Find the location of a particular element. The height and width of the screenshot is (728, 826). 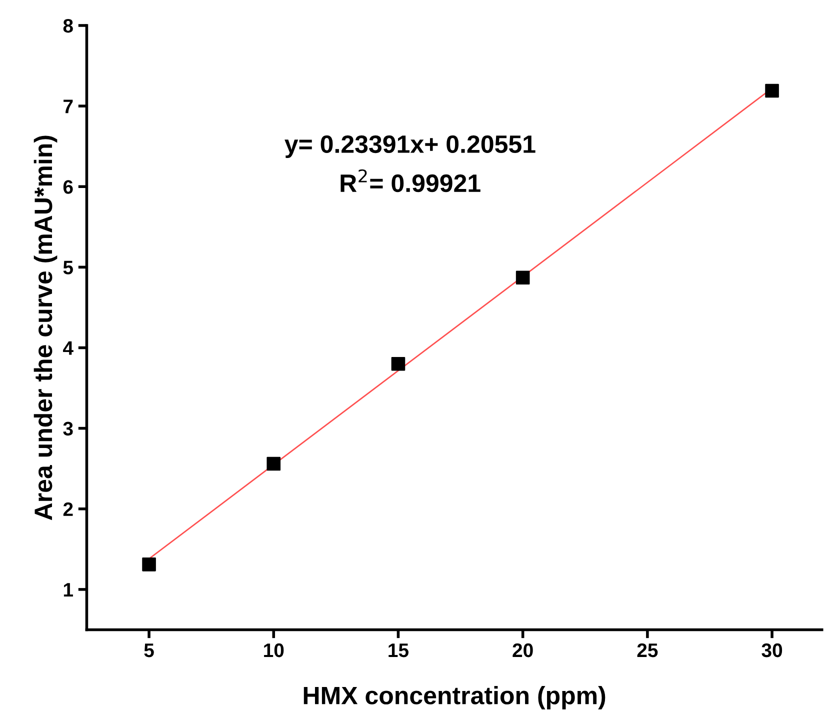

y-tick-label: 5 is located at coordinates (68, 267).